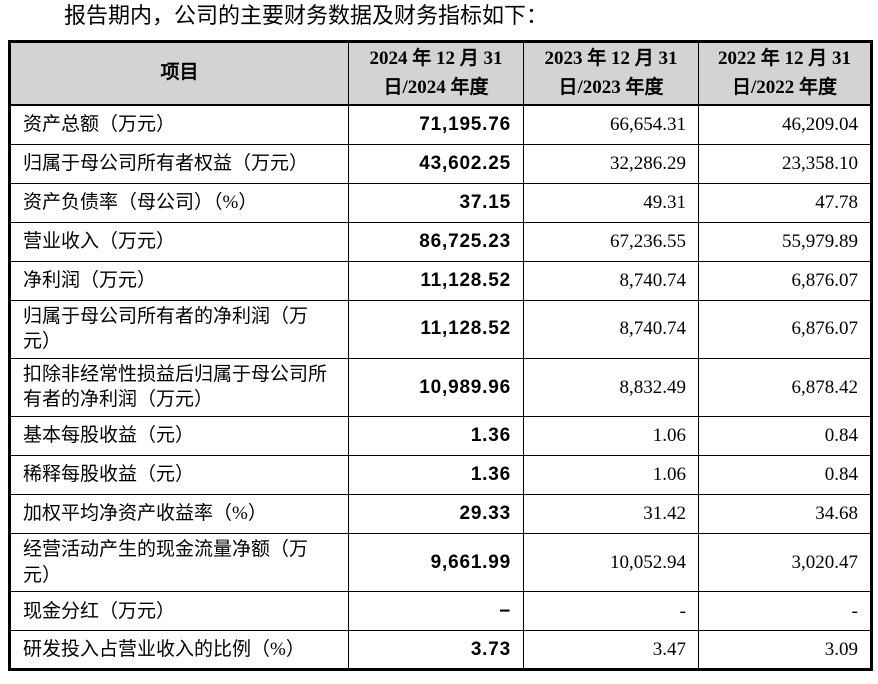 The height and width of the screenshot is (684, 878). I want to click on table-row: 净利润（万元） 11,128.52 8,740.74 6,876.07, so click(440, 280).